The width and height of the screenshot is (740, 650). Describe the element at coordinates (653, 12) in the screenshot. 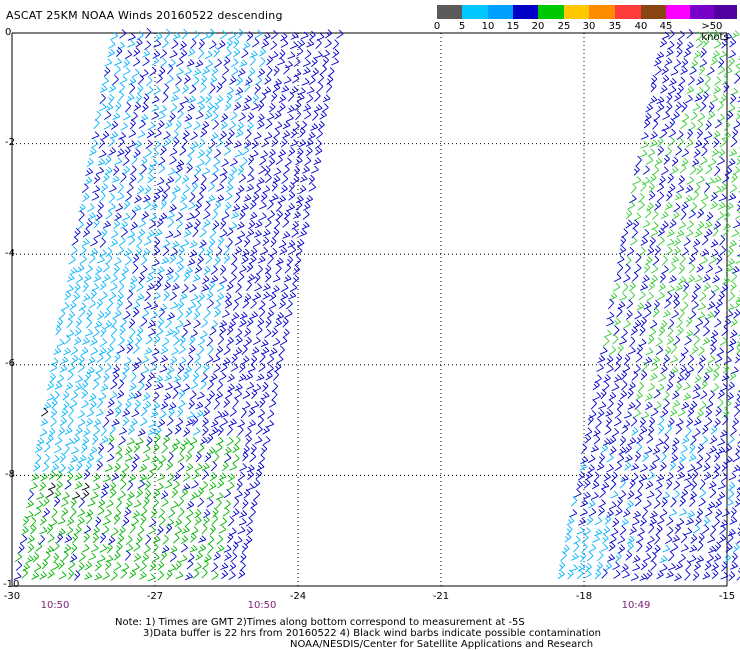

I see `legend-swatch` at that location.